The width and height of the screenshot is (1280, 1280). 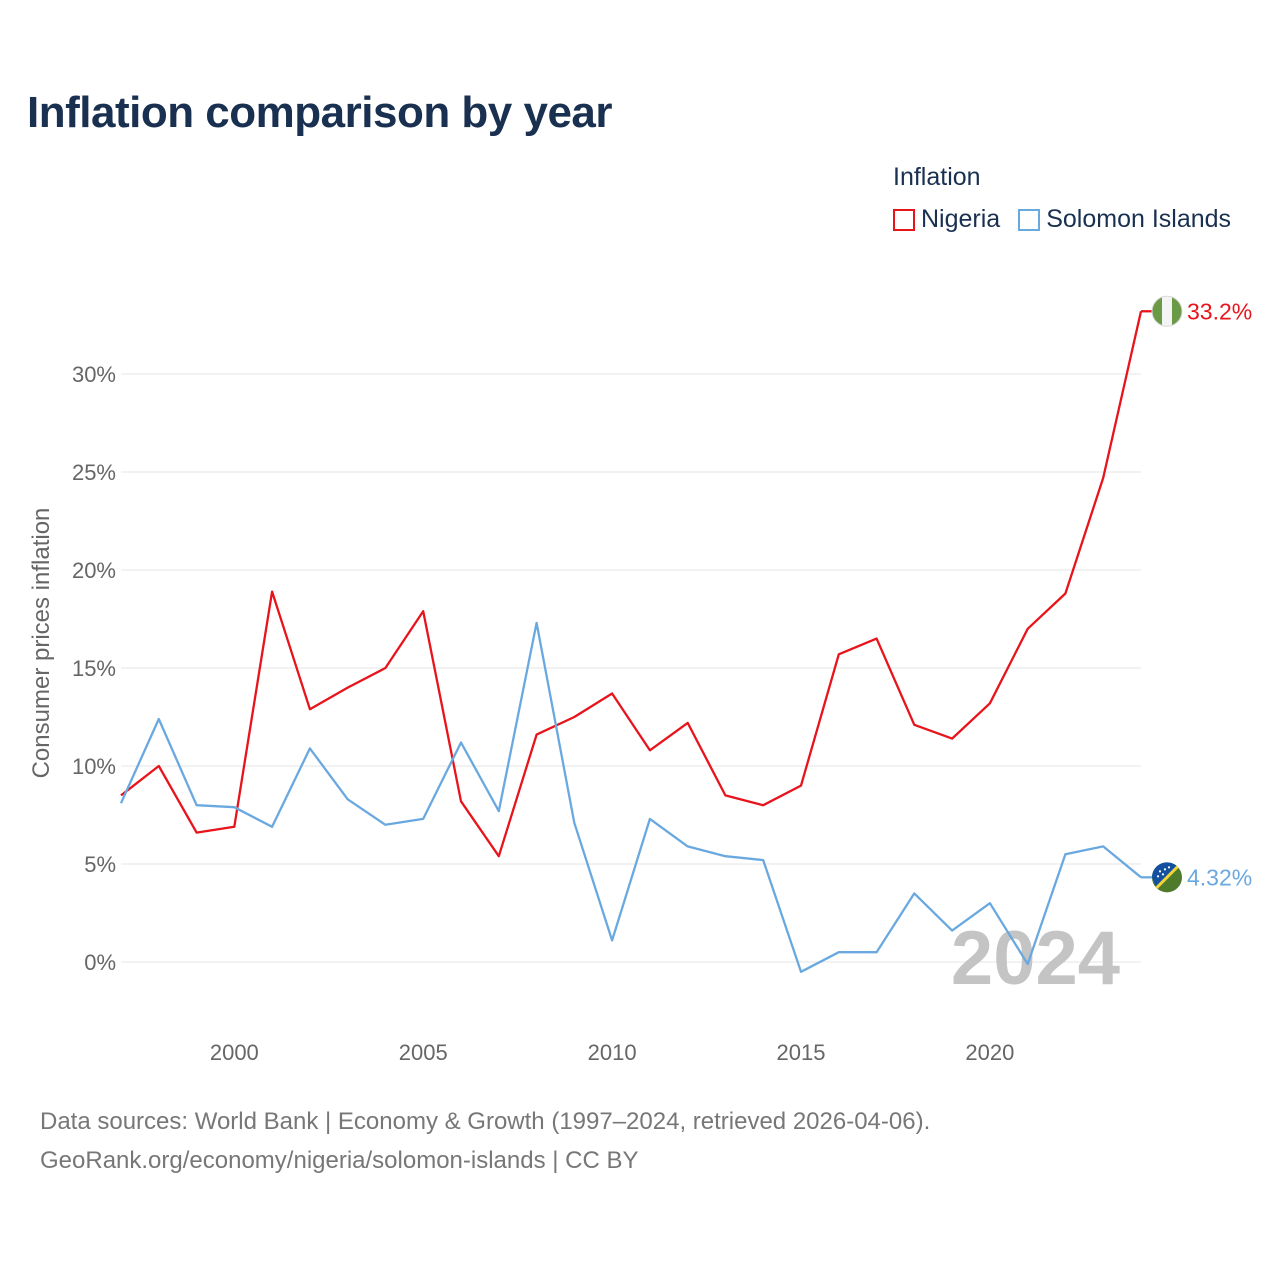 I want to click on y-tick-label: 5%, so click(x=100, y=864).